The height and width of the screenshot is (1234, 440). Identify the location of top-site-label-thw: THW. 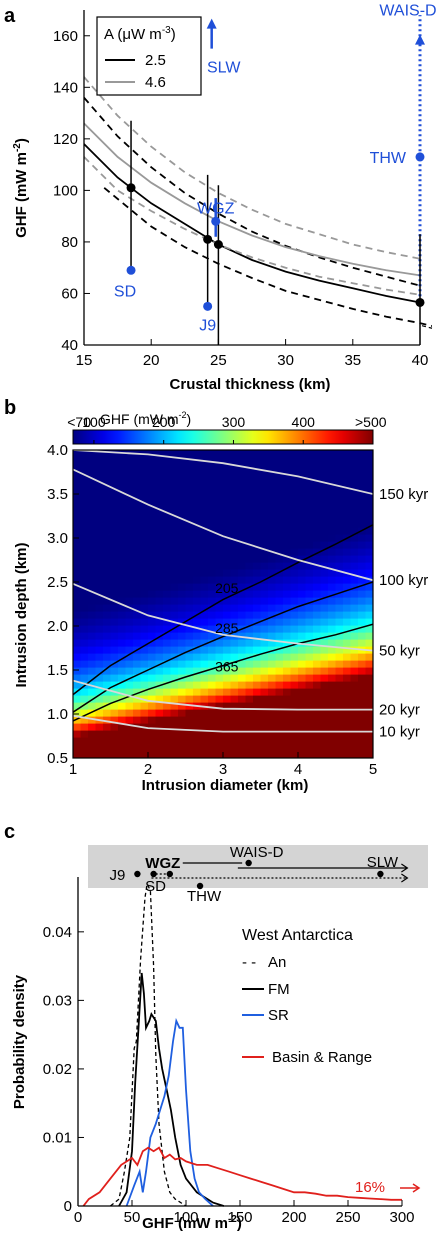
(204, 896).